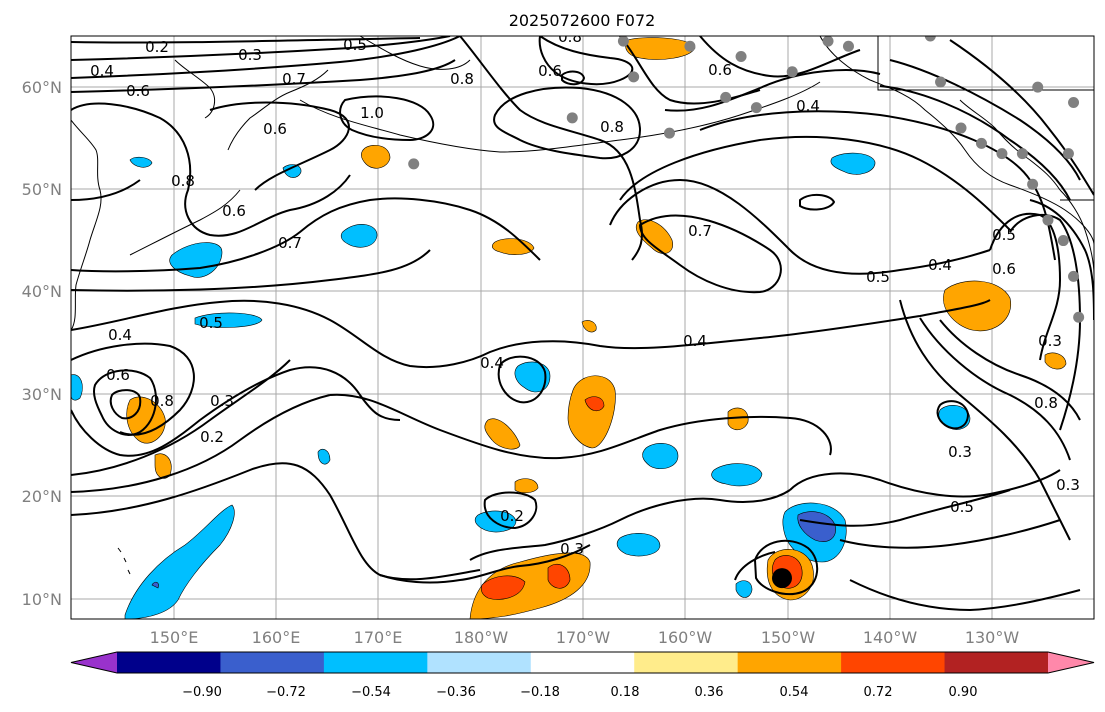 The height and width of the screenshot is (712, 1105). Describe the element at coordinates (456, 692) in the screenshot. I see `colorbar-tick-label: −0.36` at that location.